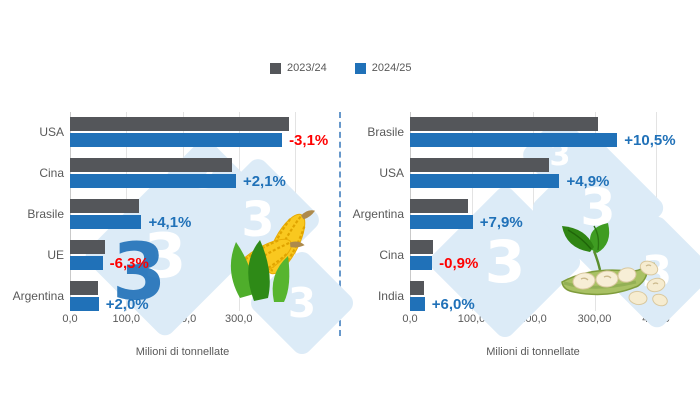  I want to click on change-label: -0,9%, so click(459, 263).